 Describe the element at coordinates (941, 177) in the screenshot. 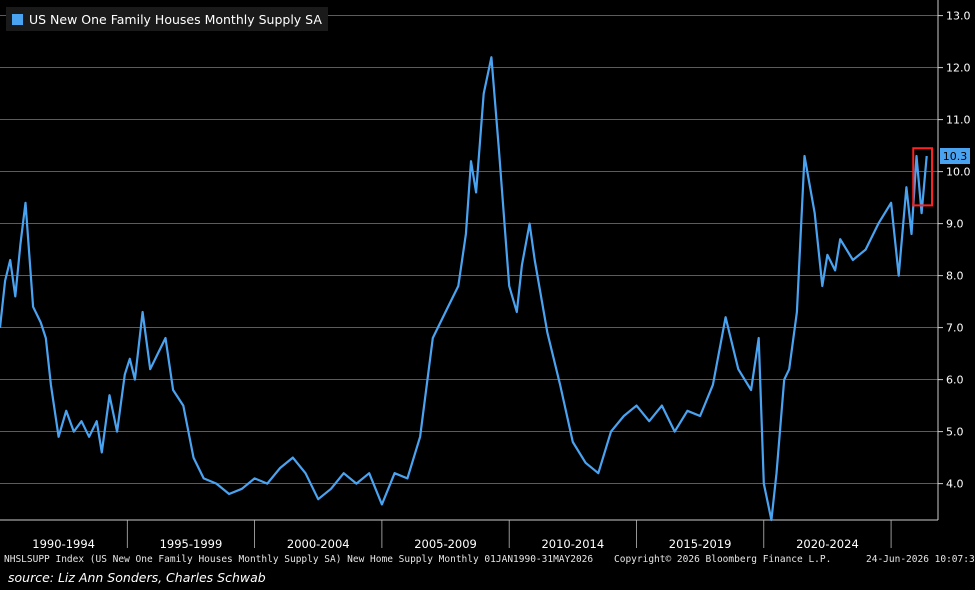

I see `annotation-layer: 10.3` at that location.